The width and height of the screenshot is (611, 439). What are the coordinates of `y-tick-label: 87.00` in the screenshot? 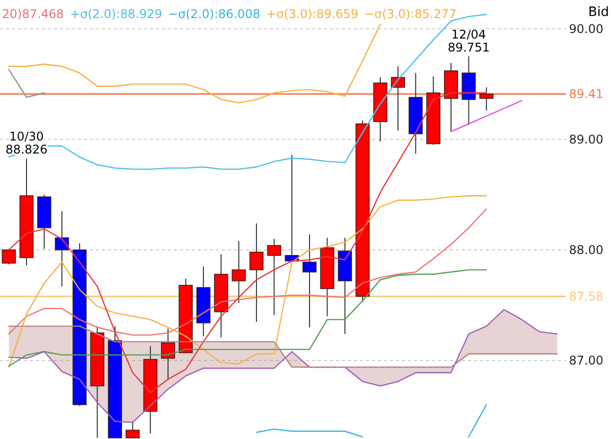 It's located at (586, 361).